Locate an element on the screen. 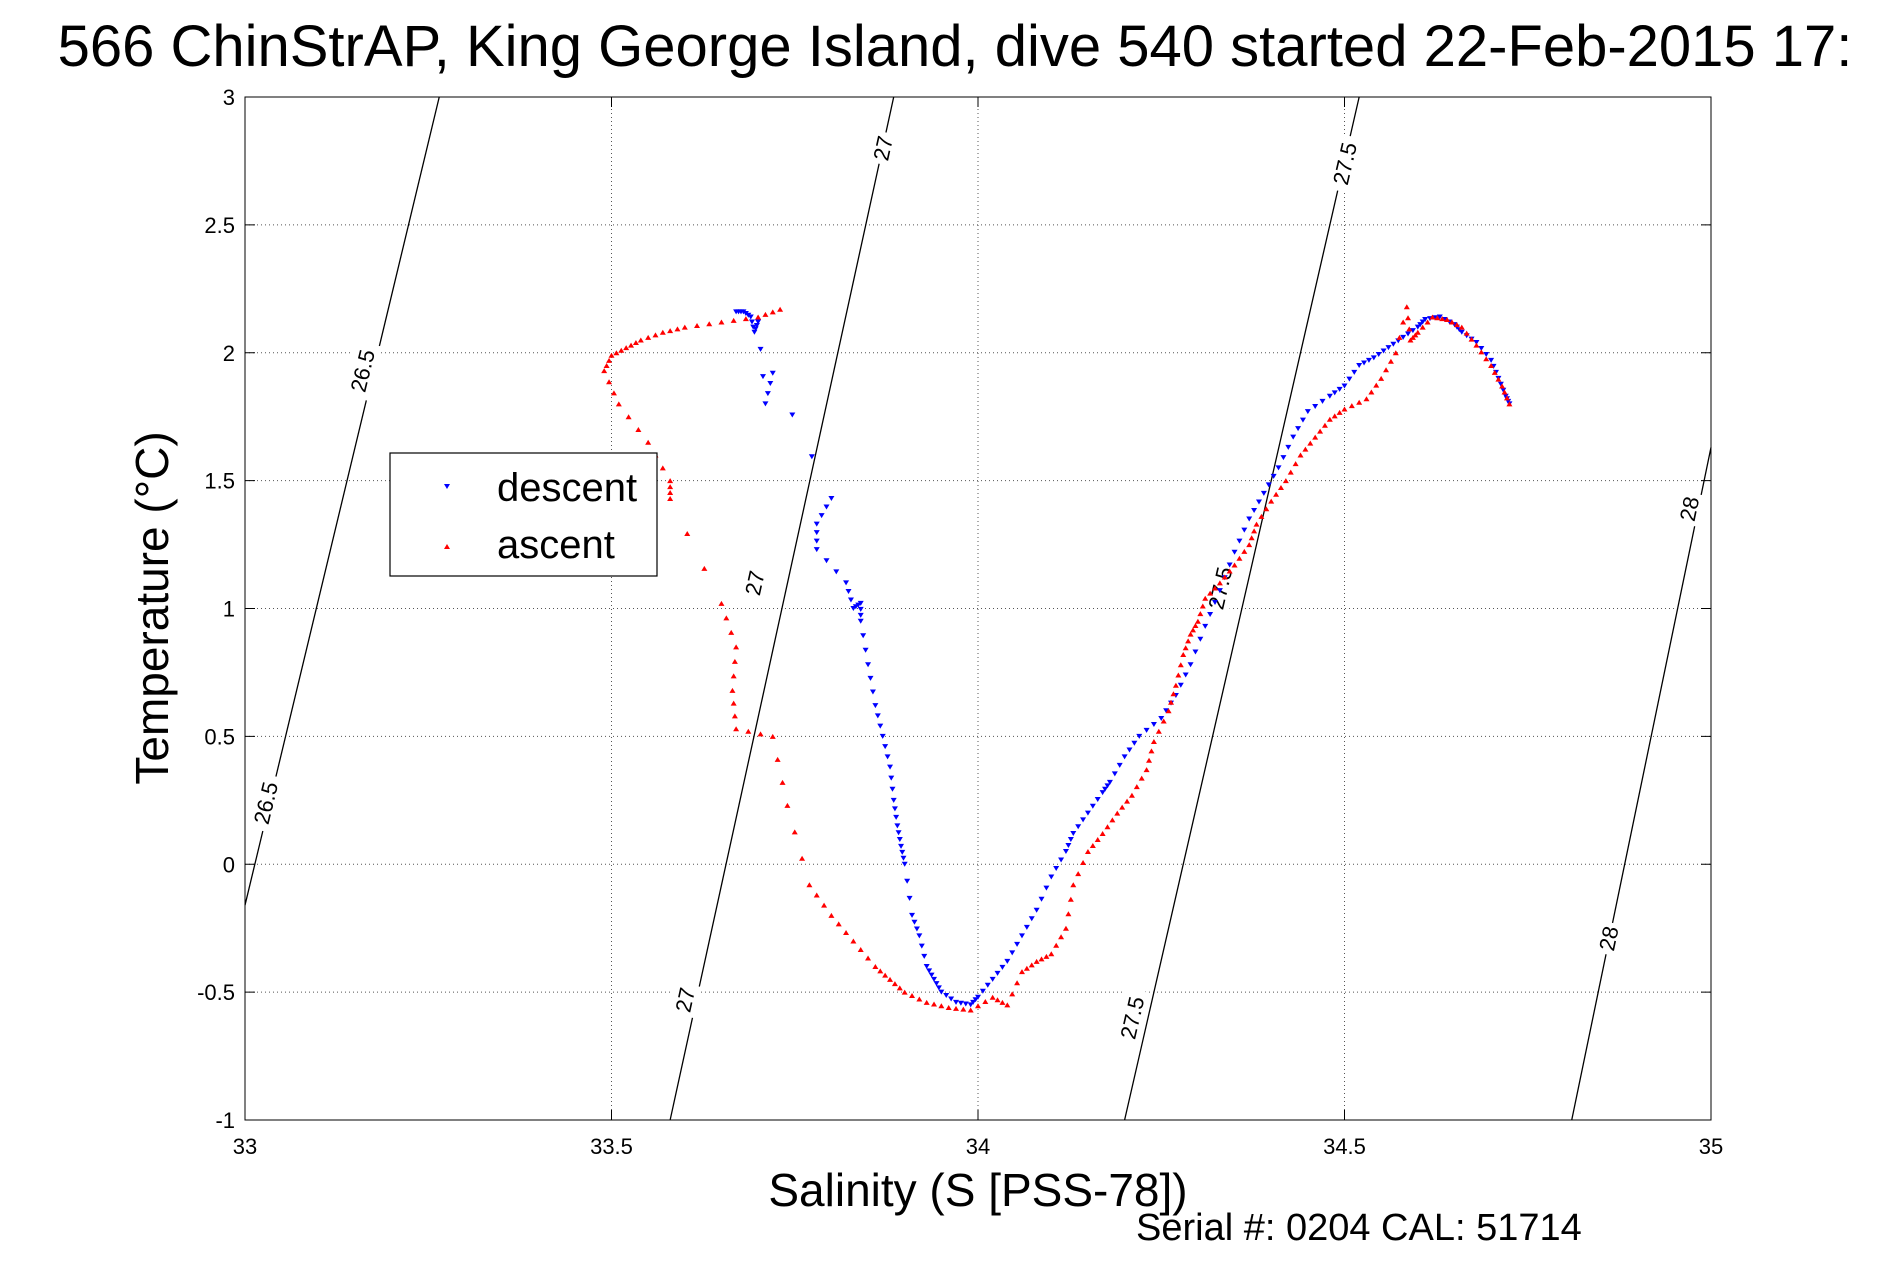  x-tick-label: 34 is located at coordinates (978, 1146).